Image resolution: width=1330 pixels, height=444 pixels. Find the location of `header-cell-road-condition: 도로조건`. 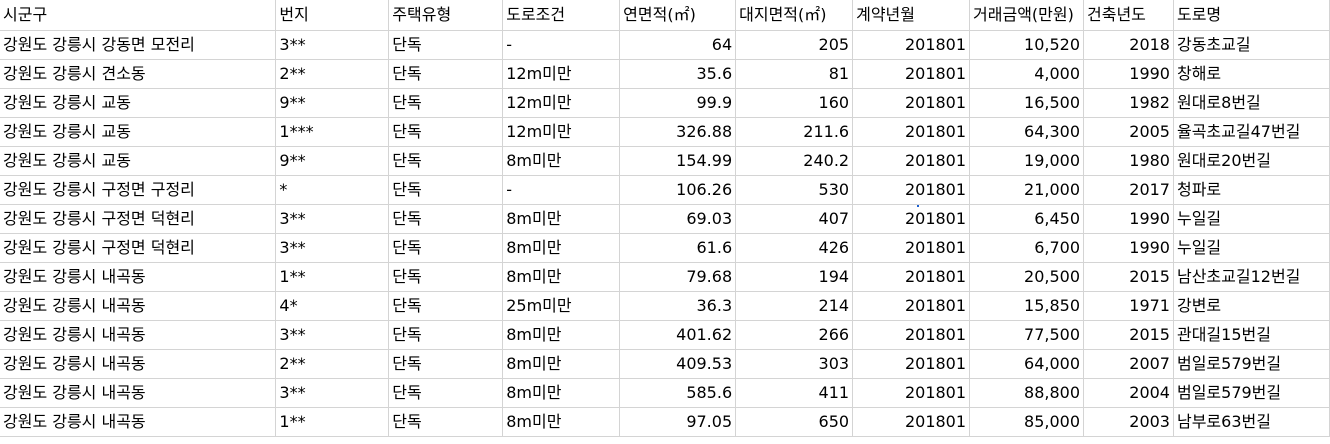

header-cell-road-condition: 도로조건 is located at coordinates (561, 15).